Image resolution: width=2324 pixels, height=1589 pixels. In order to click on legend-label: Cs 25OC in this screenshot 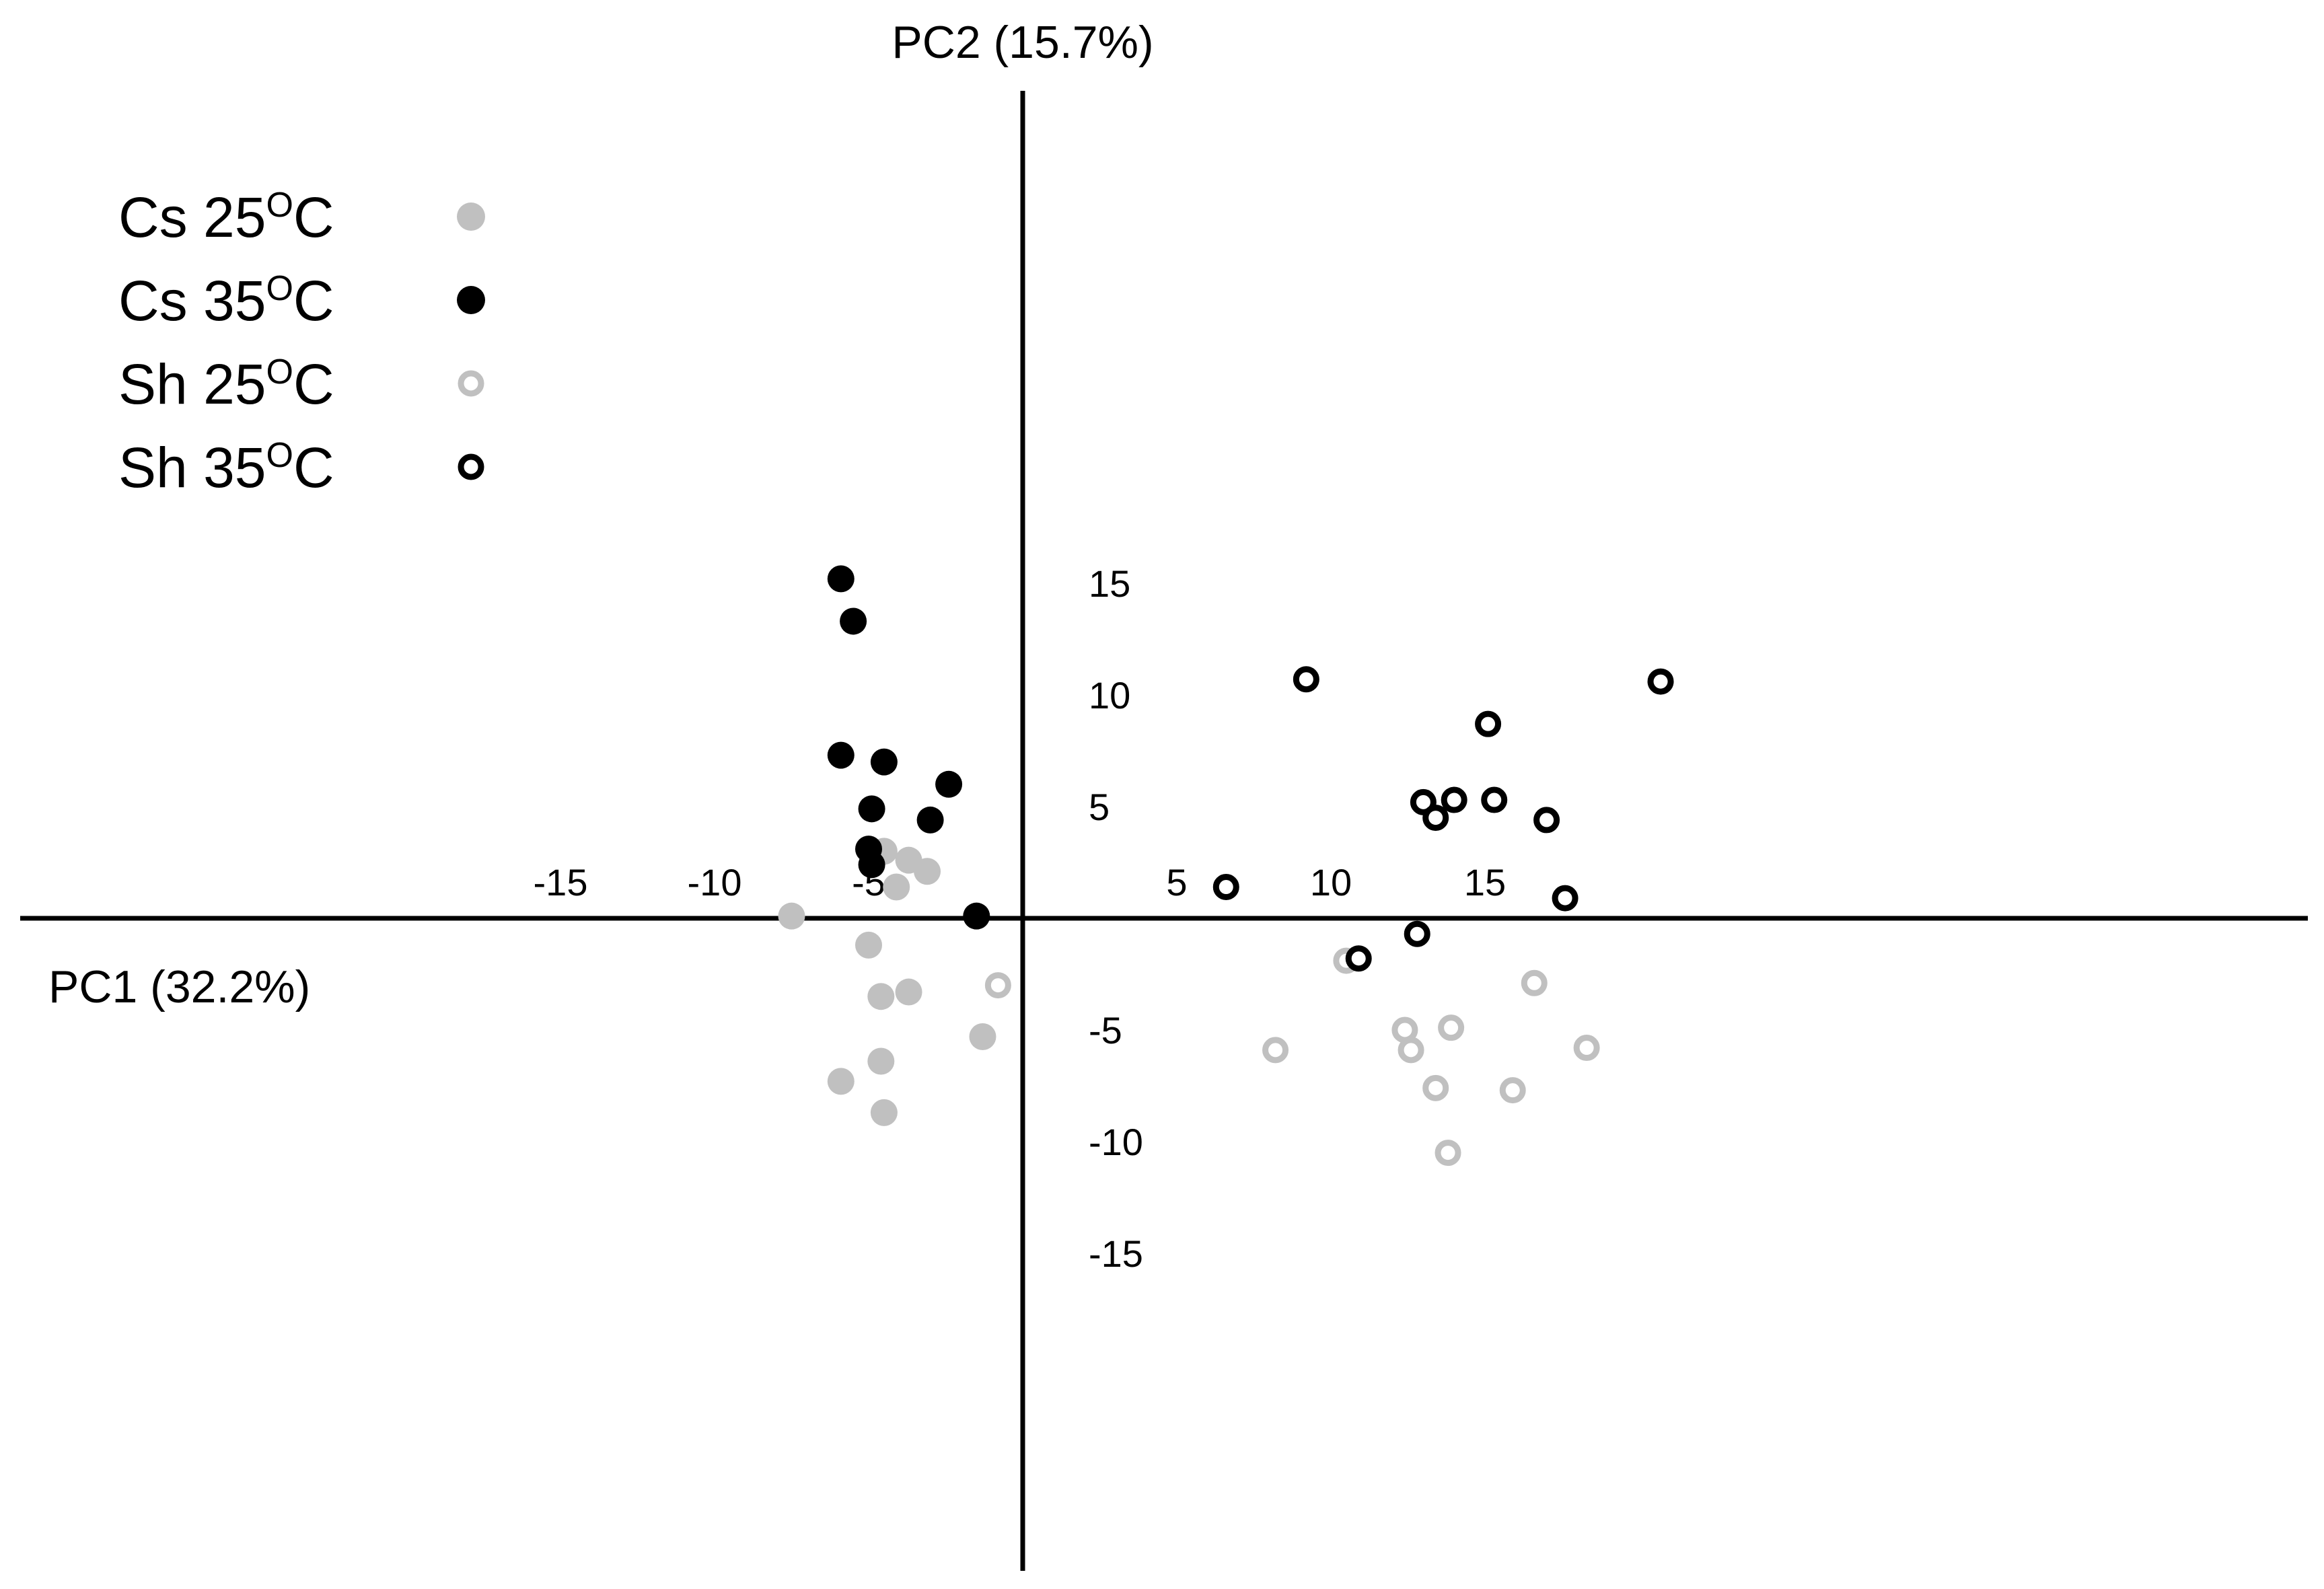, I will do `click(226, 217)`.